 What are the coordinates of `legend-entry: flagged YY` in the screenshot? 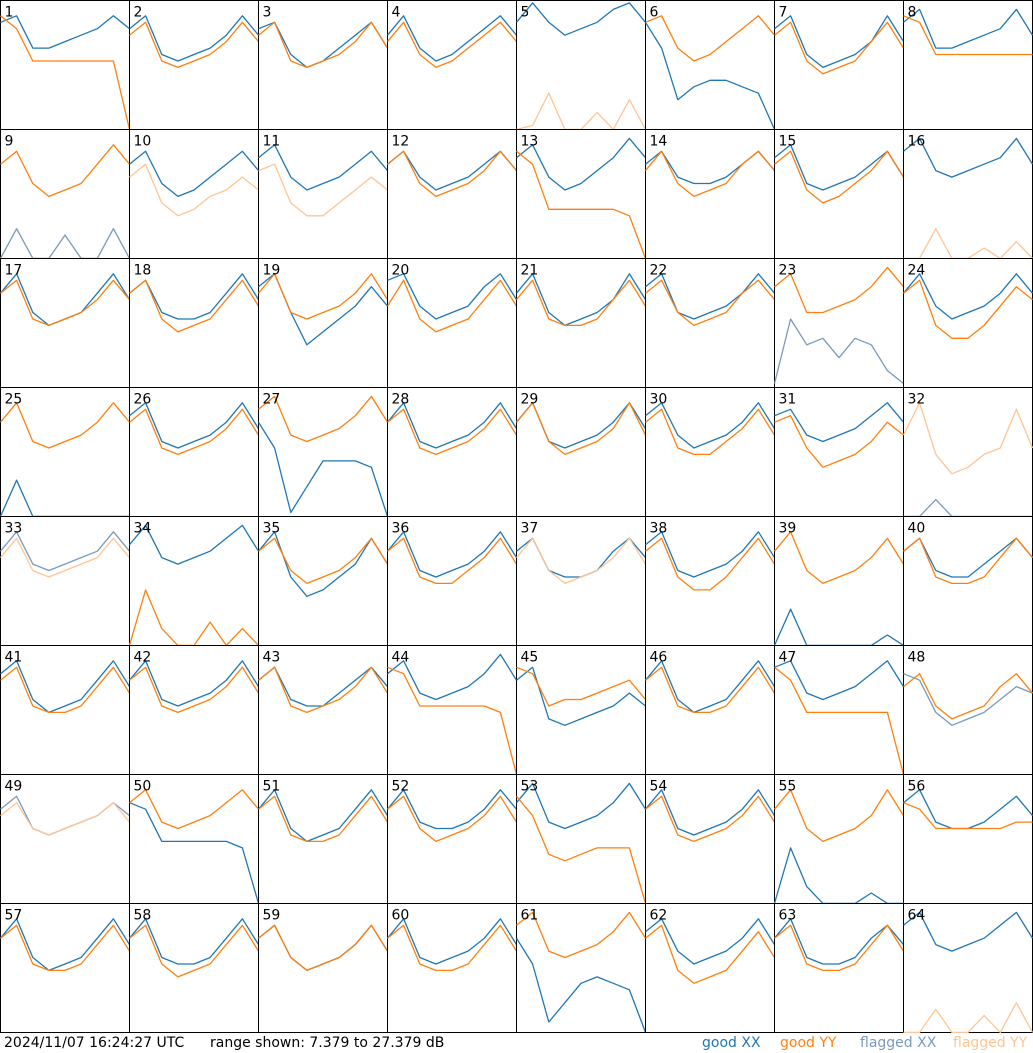 It's located at (990, 1043).